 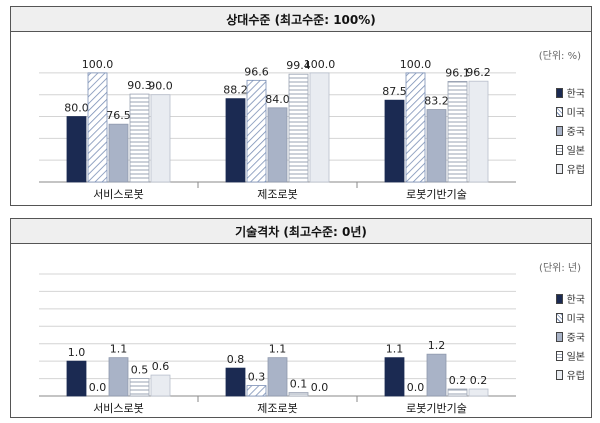 I want to click on data-label: 0.8, so click(x=236, y=359).